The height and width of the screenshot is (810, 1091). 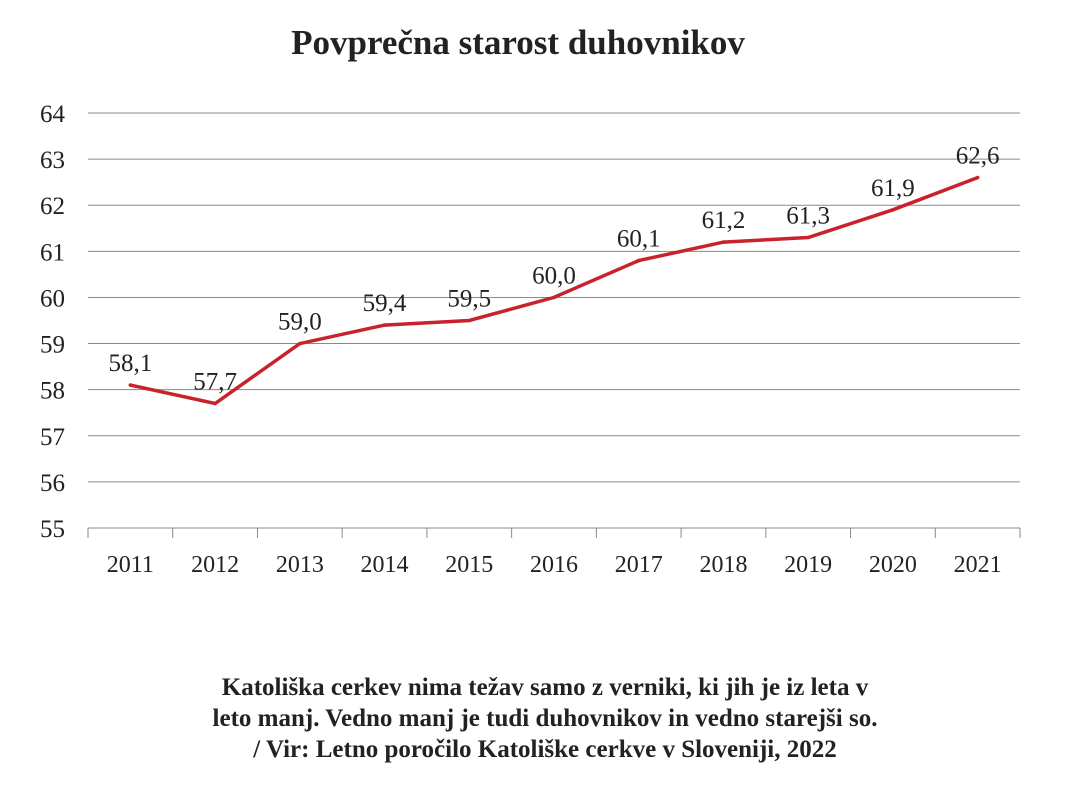 I want to click on data-label: 61,3, so click(x=808, y=216).